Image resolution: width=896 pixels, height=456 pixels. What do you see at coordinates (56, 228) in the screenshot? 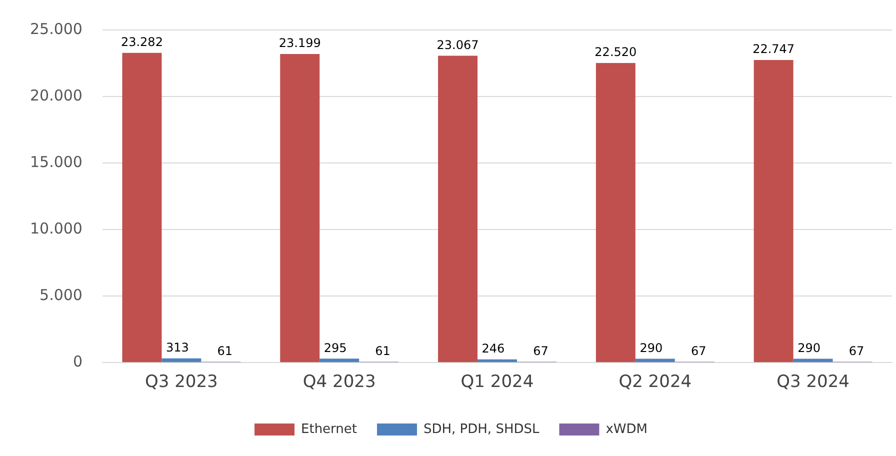
I see `y-tick-label: 10.000` at bounding box center [56, 228].